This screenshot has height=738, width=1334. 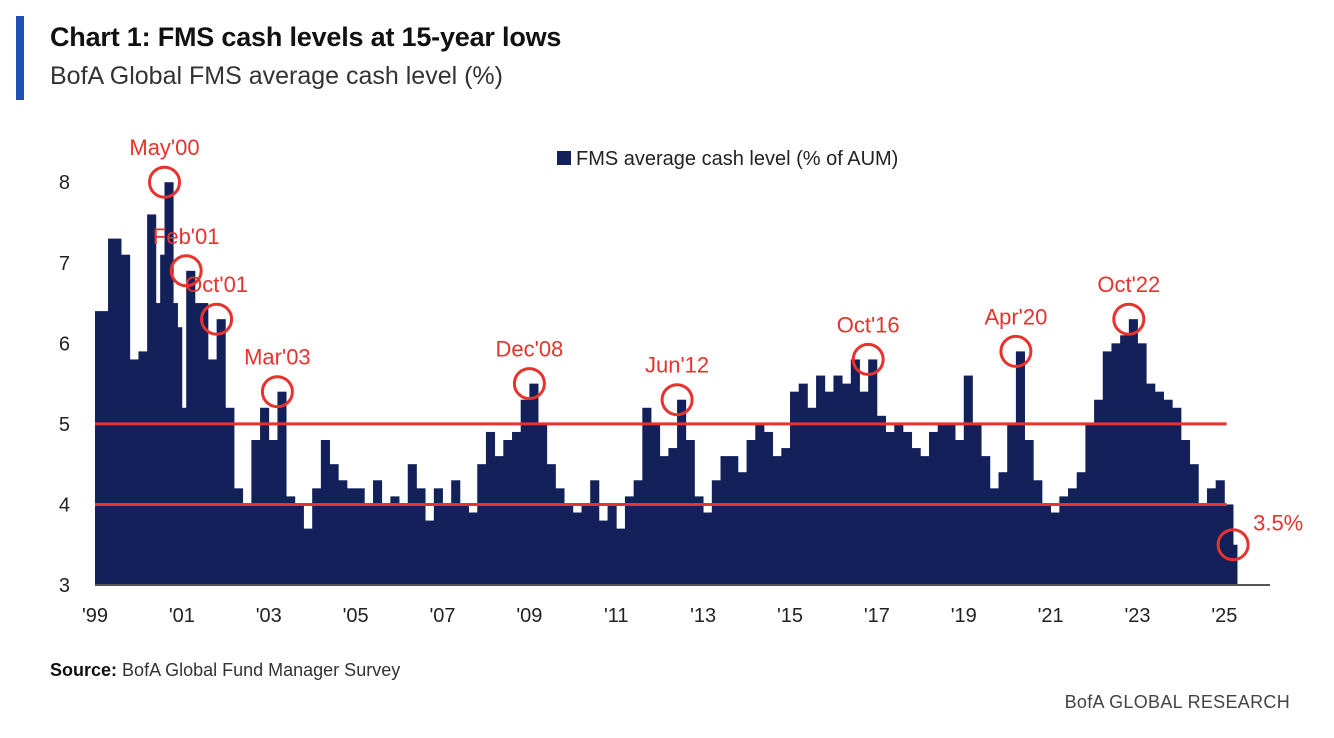 I want to click on y-tick-label: 5, so click(x=64, y=425).